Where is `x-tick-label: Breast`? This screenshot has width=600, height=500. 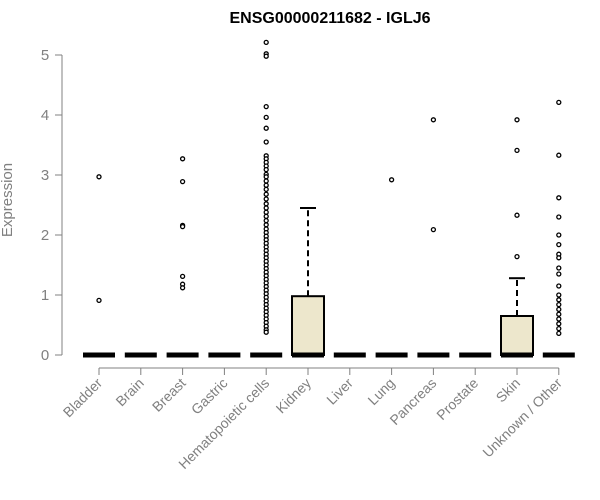 x-tick-label: Breast is located at coordinates (169, 395).